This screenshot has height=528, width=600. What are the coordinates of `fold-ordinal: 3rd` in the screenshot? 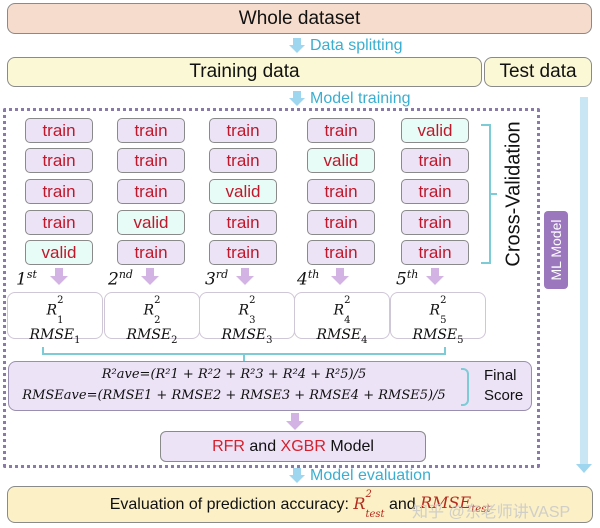 It's located at (217, 279).